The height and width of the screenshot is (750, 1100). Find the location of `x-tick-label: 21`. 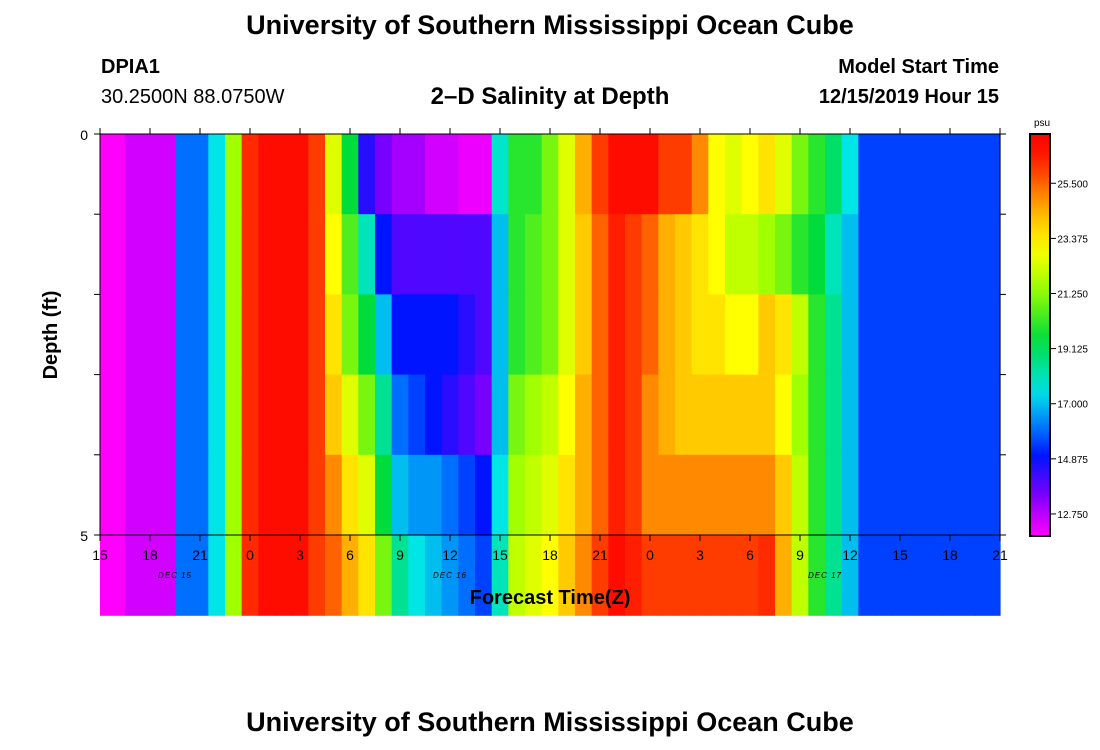

x-tick-label: 21 is located at coordinates (600, 555).